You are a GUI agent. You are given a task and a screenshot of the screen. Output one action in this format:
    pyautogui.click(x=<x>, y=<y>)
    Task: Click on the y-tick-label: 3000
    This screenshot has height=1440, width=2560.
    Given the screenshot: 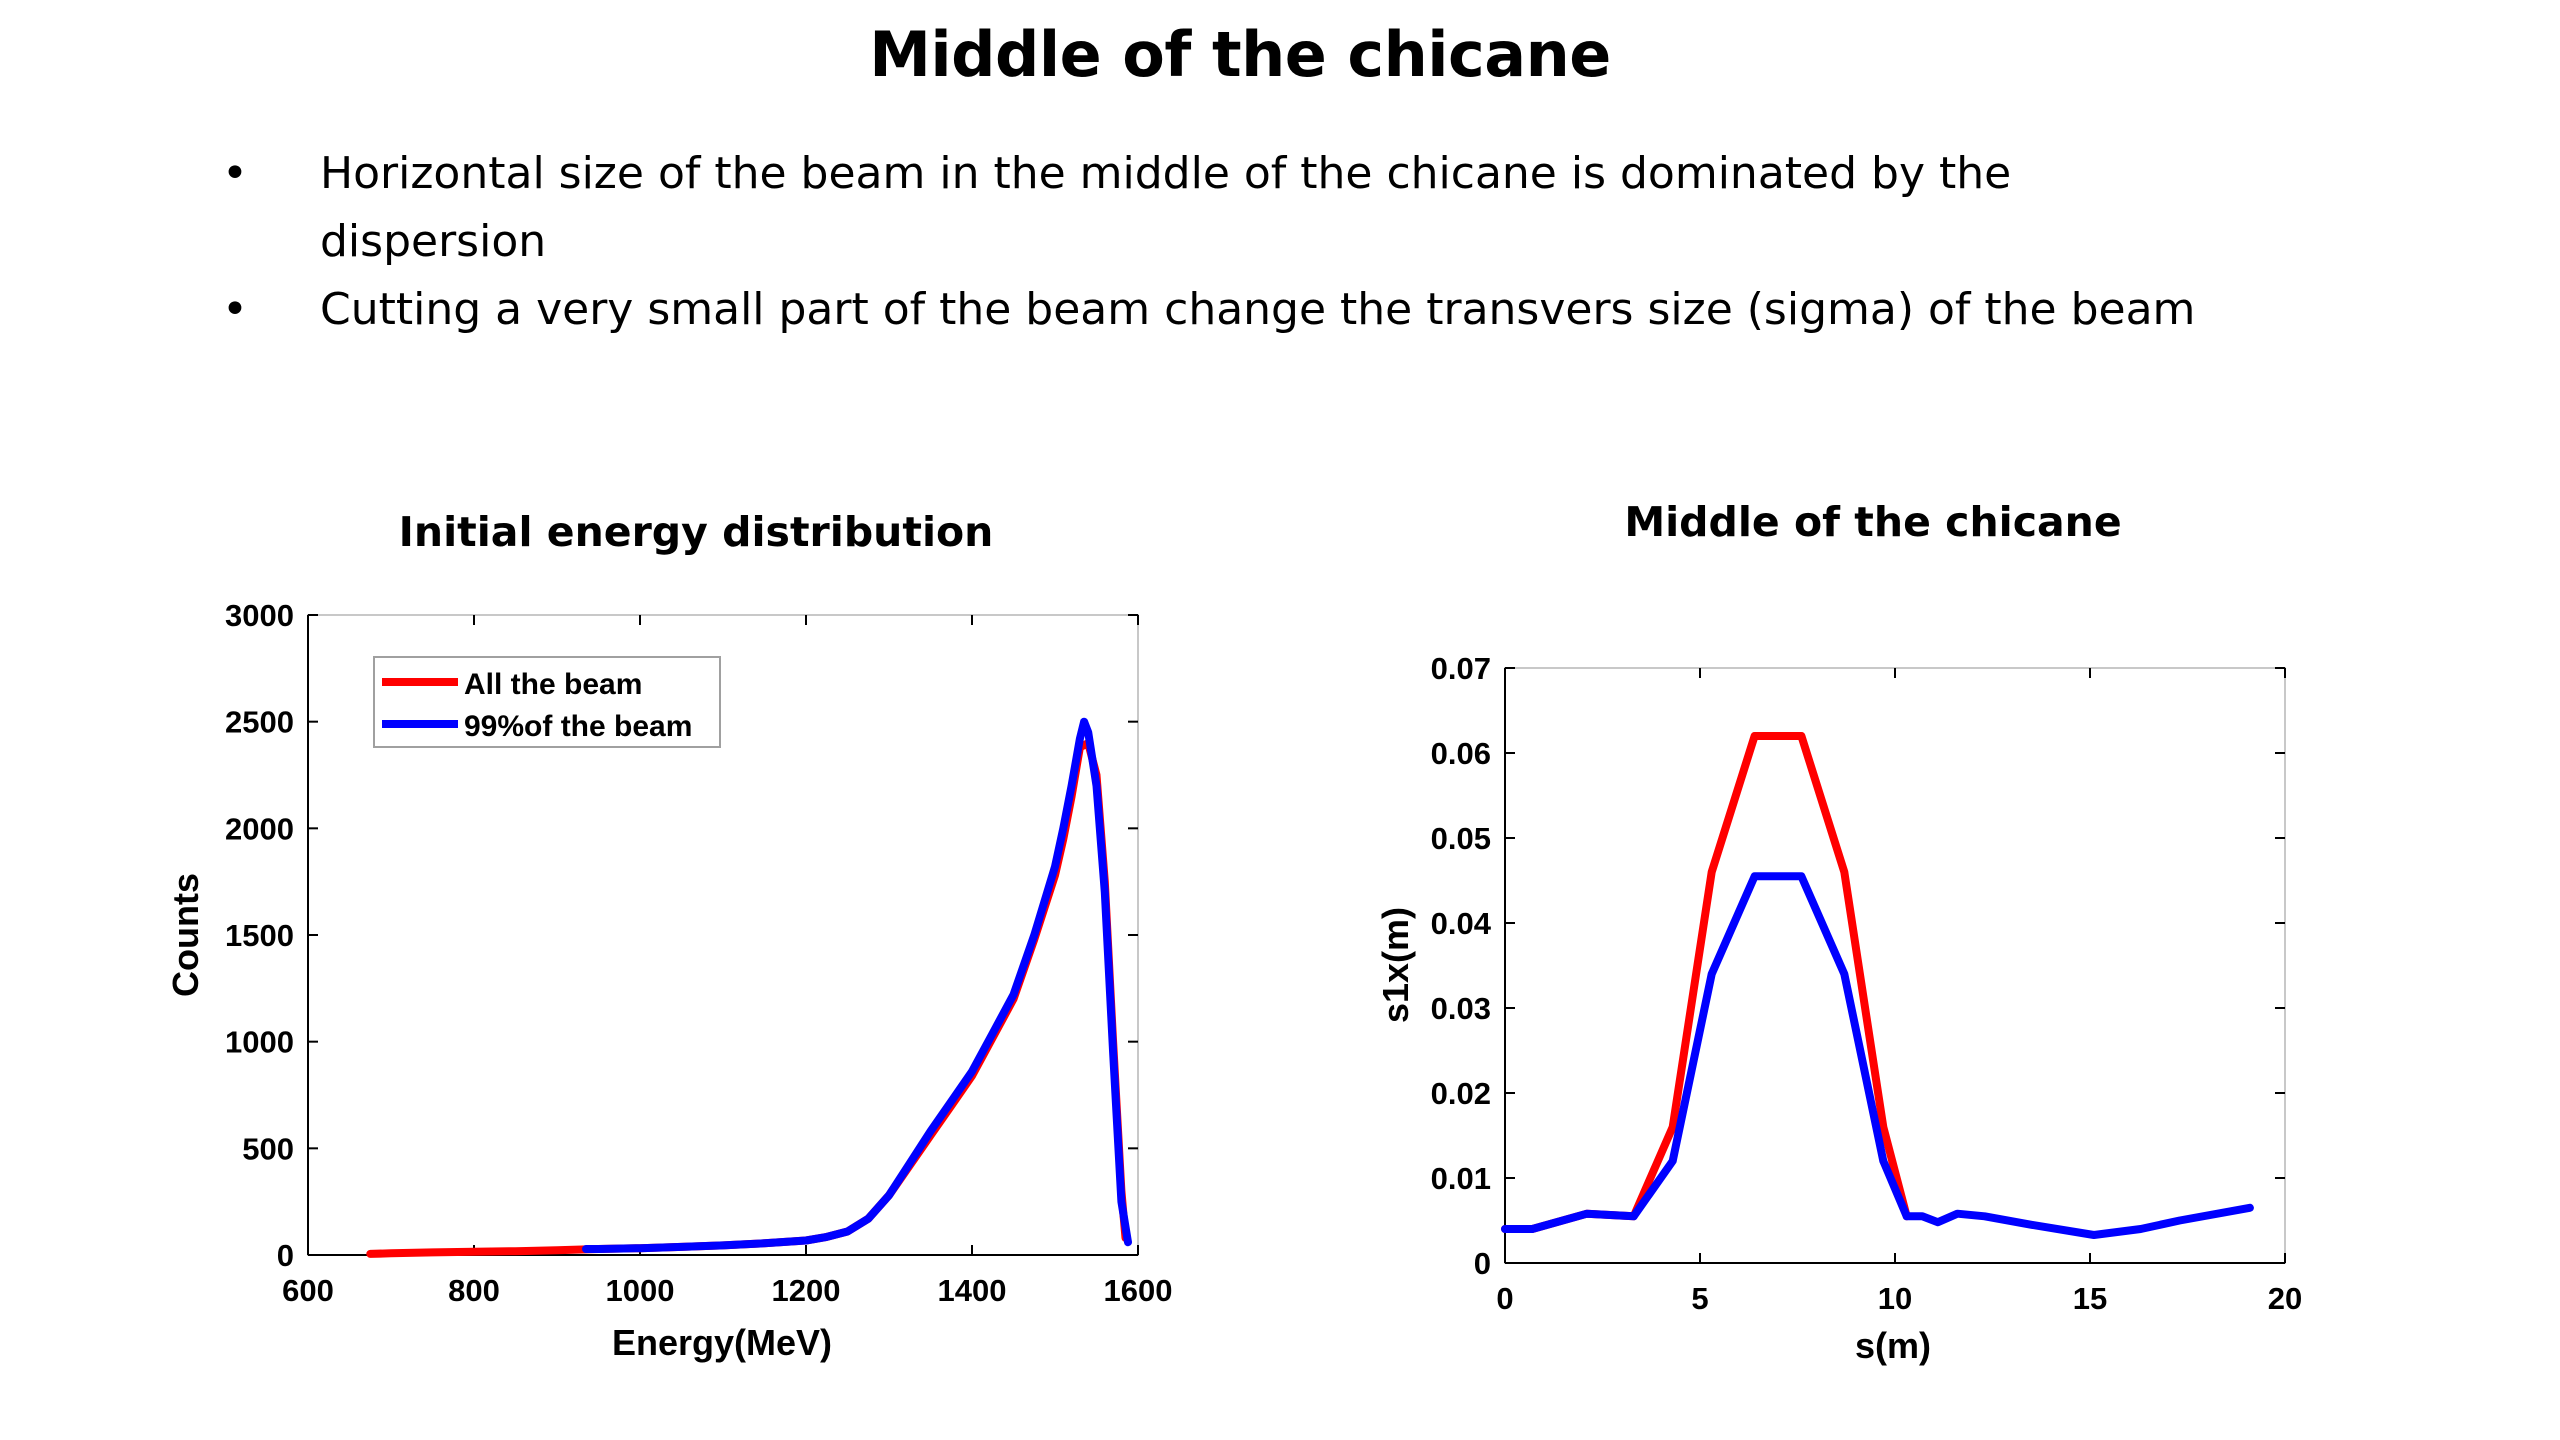 What is the action you would take?
    pyautogui.click(x=259, y=615)
    